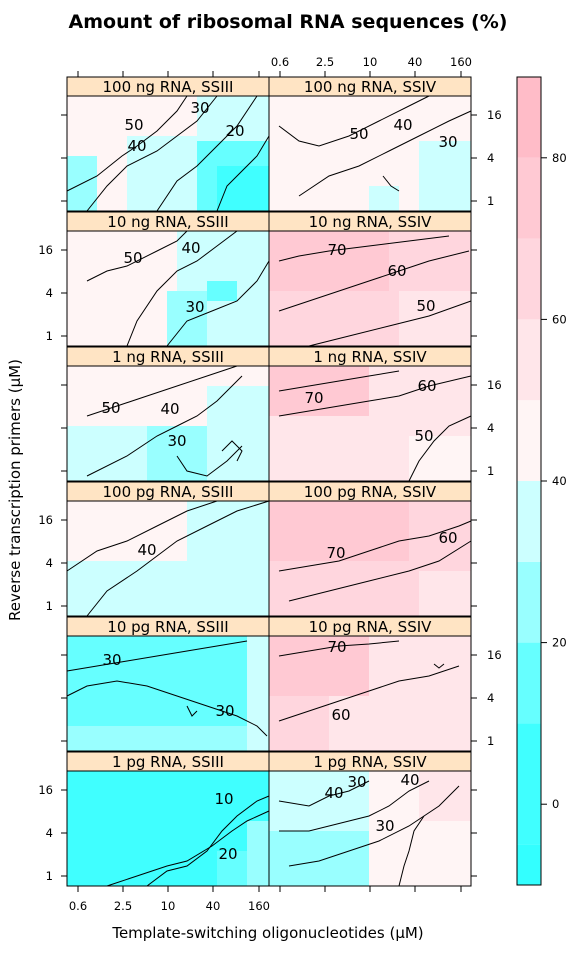 The height and width of the screenshot is (960, 576). What do you see at coordinates (168, 87) in the screenshot?
I see `panel-title: 100 ng RNA, SSIII` at bounding box center [168, 87].